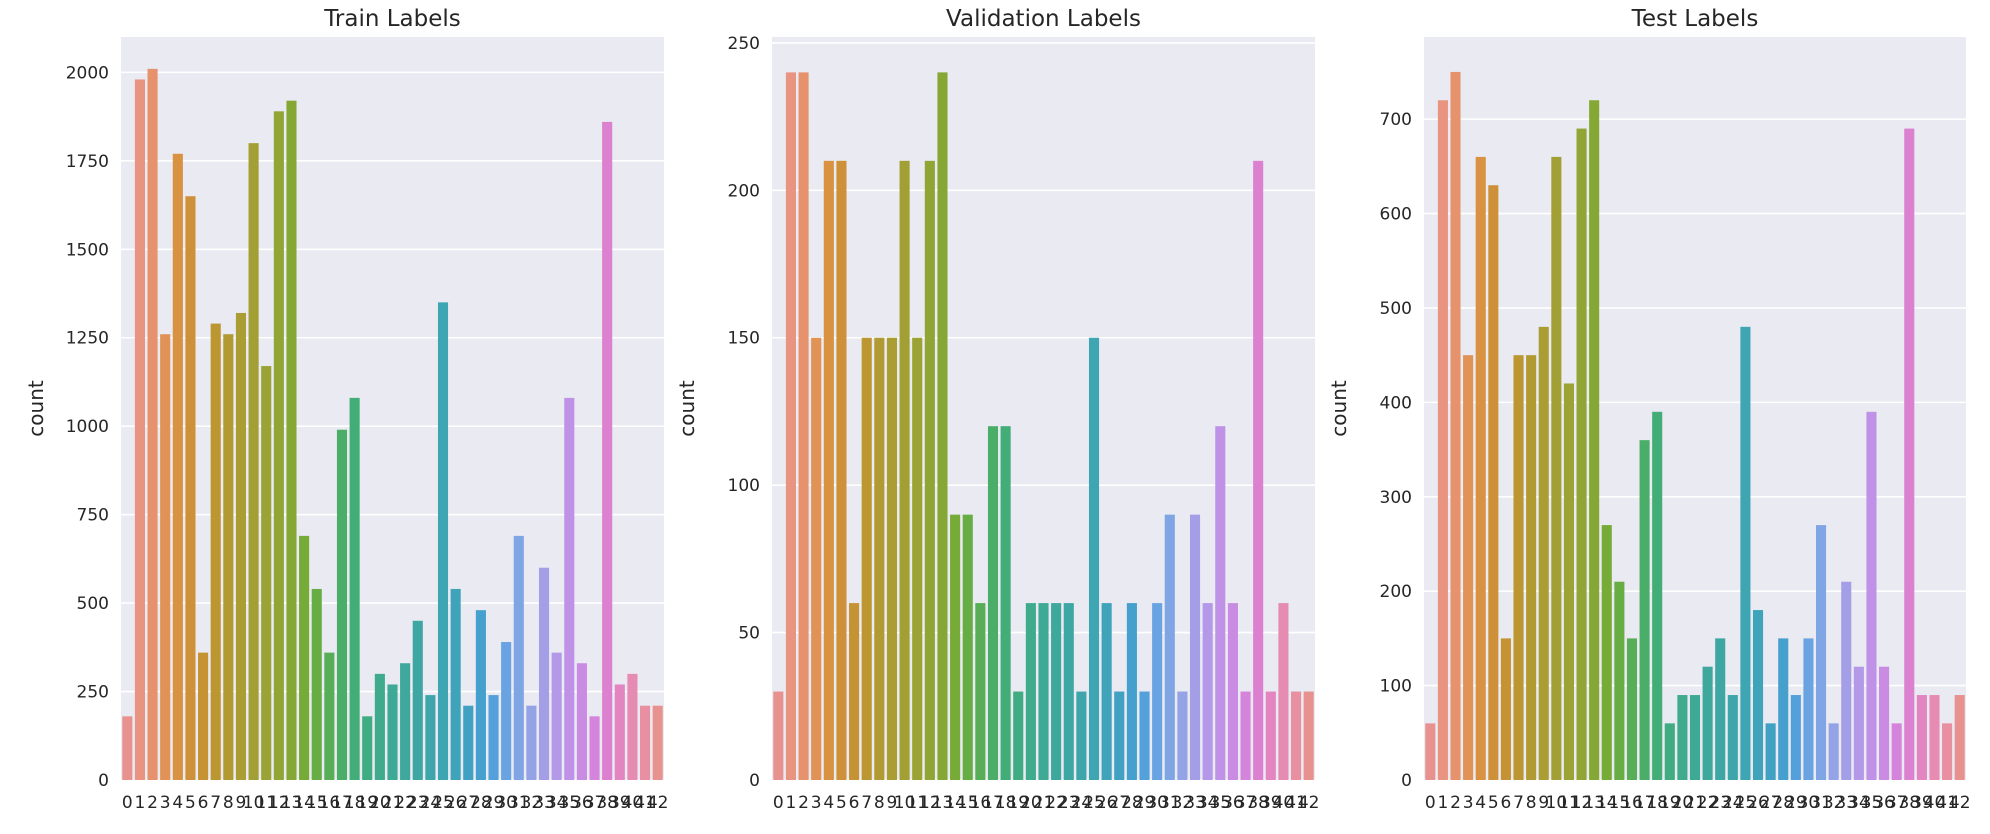 This screenshot has width=1990, height=834. What do you see at coordinates (744, 191) in the screenshot?
I see `y-tick-label: 200` at bounding box center [744, 191].